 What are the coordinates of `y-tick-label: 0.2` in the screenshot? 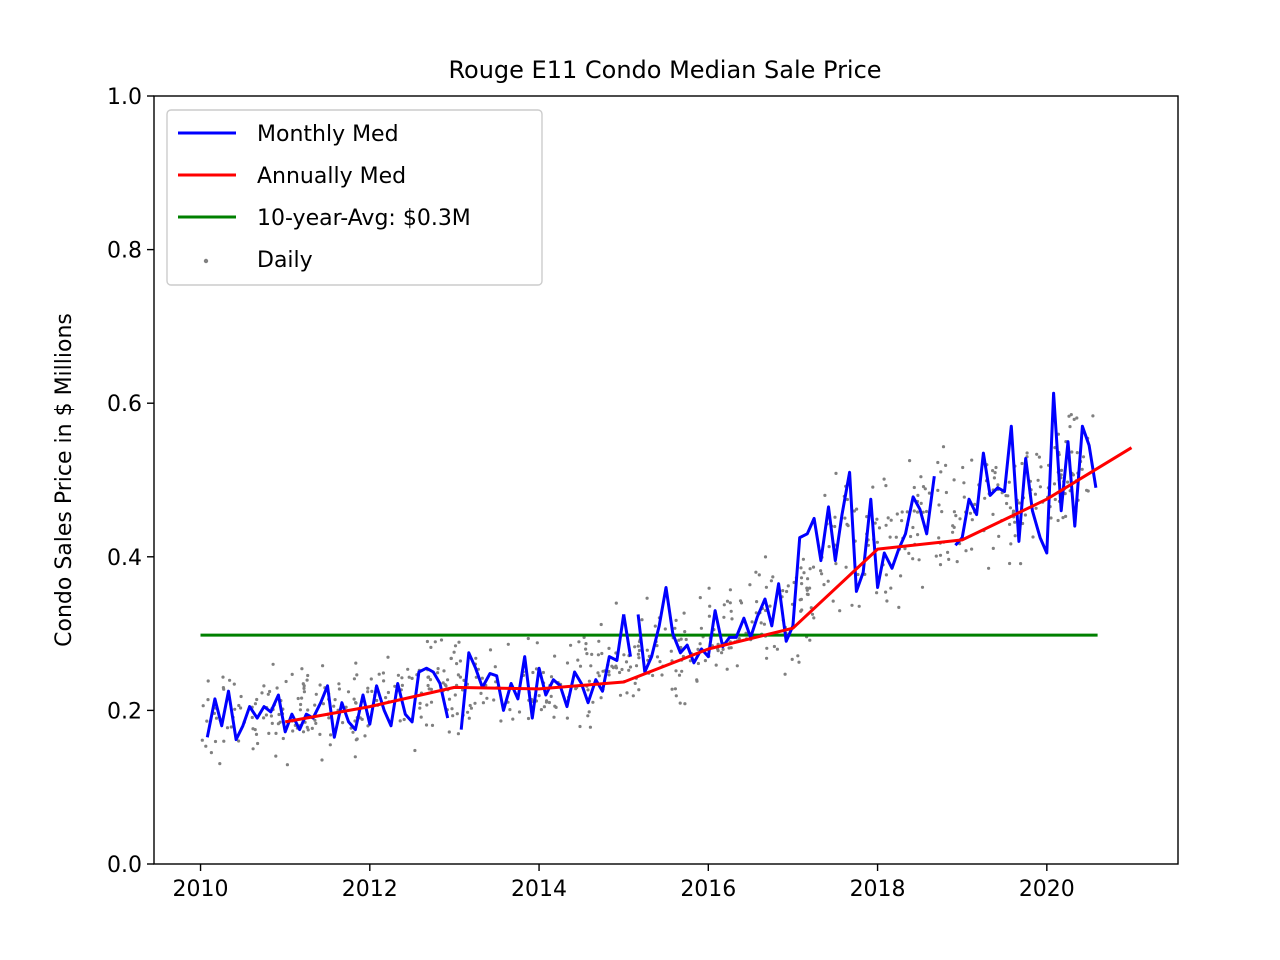 It's located at (124, 711).